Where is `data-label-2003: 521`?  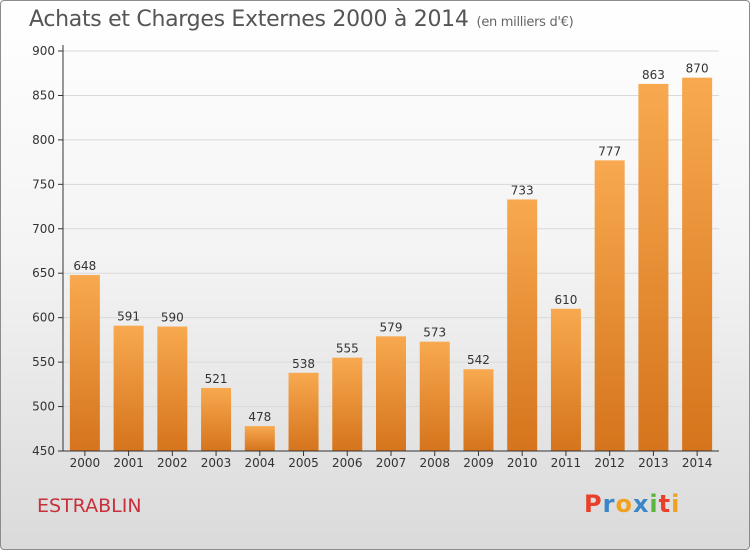
data-label-2003: 521 is located at coordinates (216, 379).